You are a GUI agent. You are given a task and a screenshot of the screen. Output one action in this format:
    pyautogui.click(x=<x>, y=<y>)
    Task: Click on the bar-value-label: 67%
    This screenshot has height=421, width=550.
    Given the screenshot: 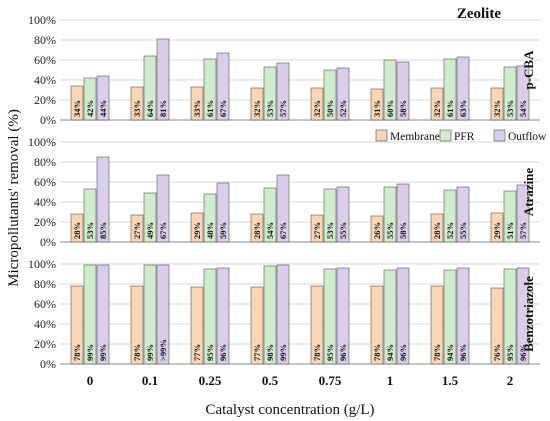 What is the action you would take?
    pyautogui.click(x=163, y=230)
    